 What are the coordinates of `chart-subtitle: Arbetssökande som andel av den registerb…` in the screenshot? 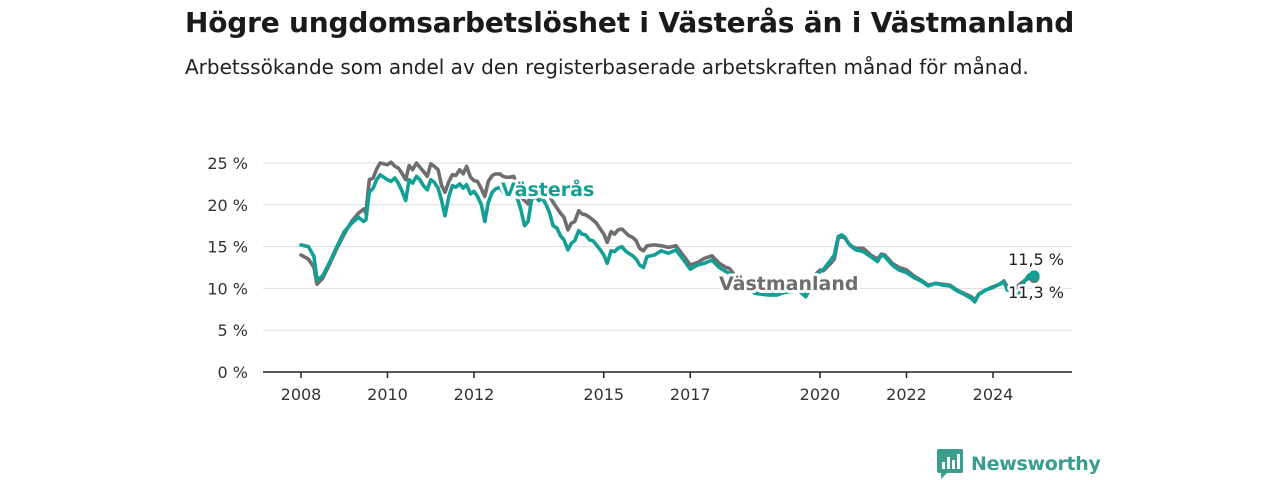 It's located at (607, 67).